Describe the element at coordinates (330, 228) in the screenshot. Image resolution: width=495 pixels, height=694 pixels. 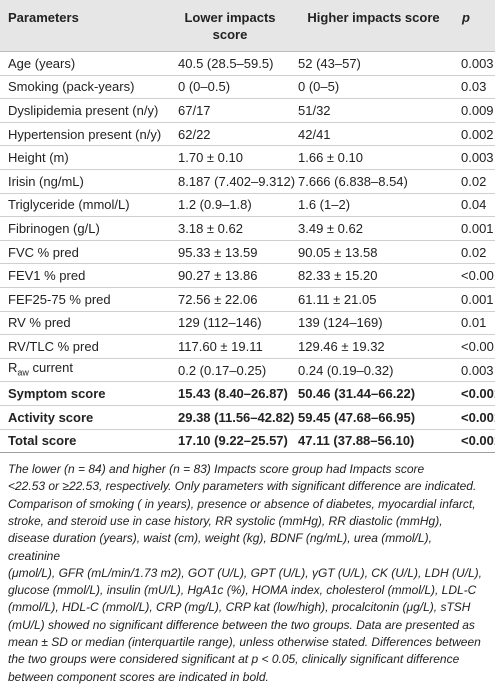
I see `cell-higher: 3.49 ± 0.62` at that location.